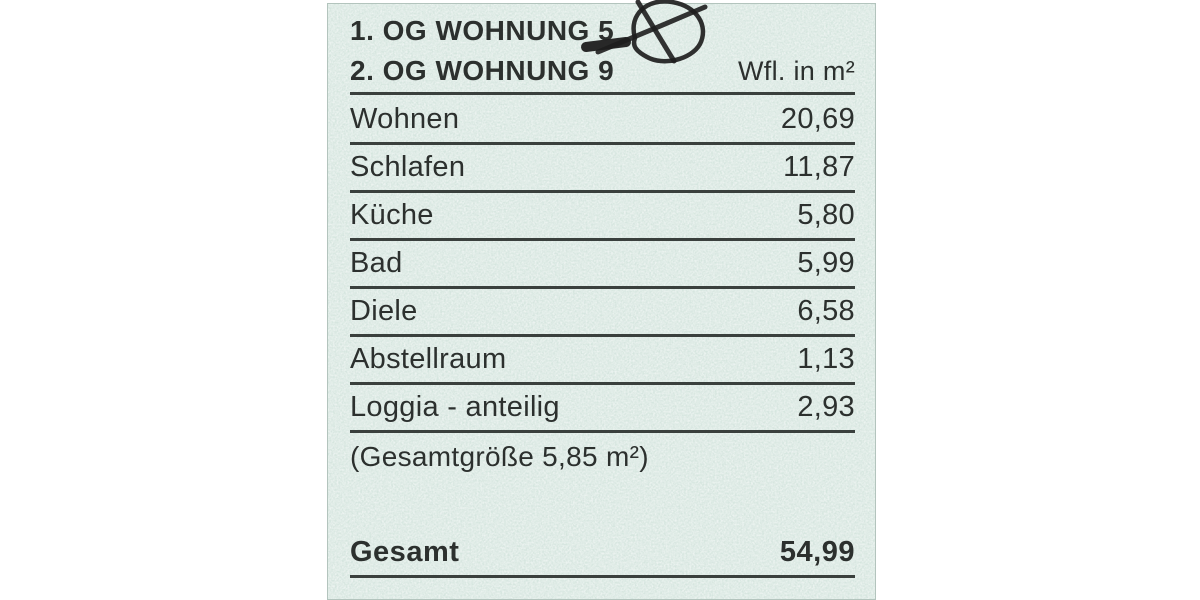 This screenshot has width=1200, height=600. I want to click on room-label: Diele, so click(384, 311).